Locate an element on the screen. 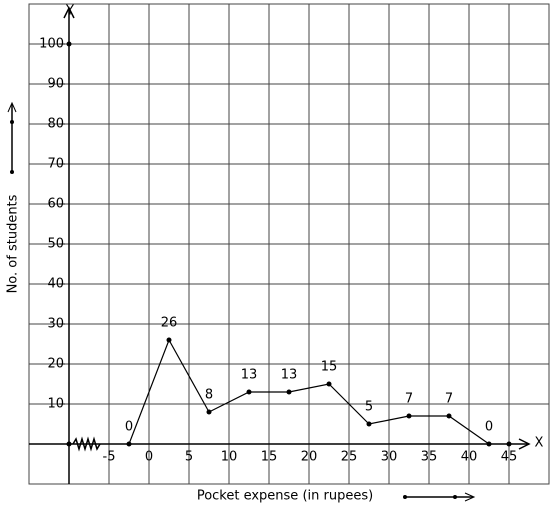  y-tick-label: 90 is located at coordinates (55, 84).